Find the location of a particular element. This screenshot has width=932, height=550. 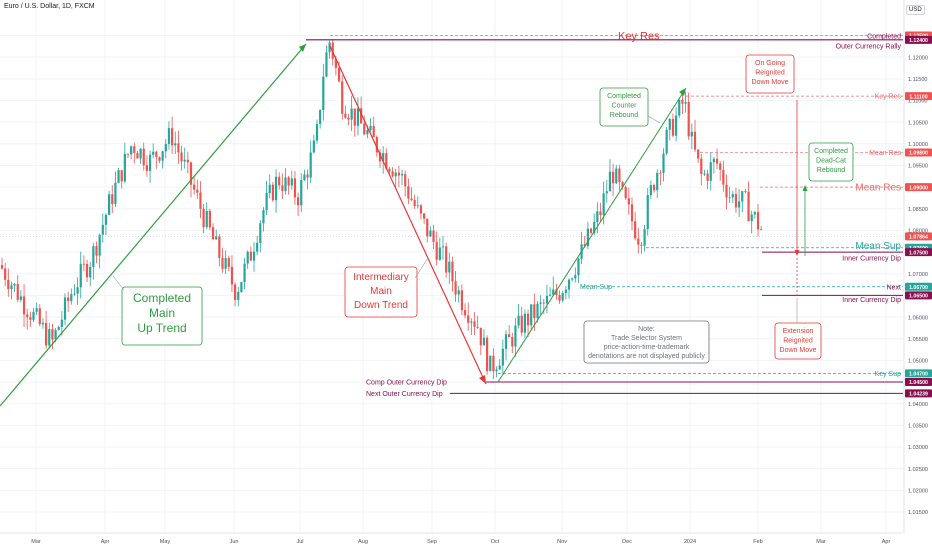

y-tick-label: 1.10000 is located at coordinates (918, 145).